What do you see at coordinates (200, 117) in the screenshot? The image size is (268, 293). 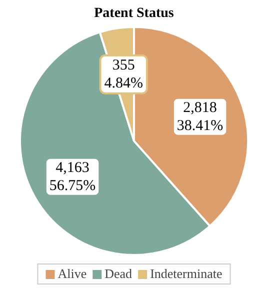 I see `data-label: 2,818 38.41%` at bounding box center [200, 117].